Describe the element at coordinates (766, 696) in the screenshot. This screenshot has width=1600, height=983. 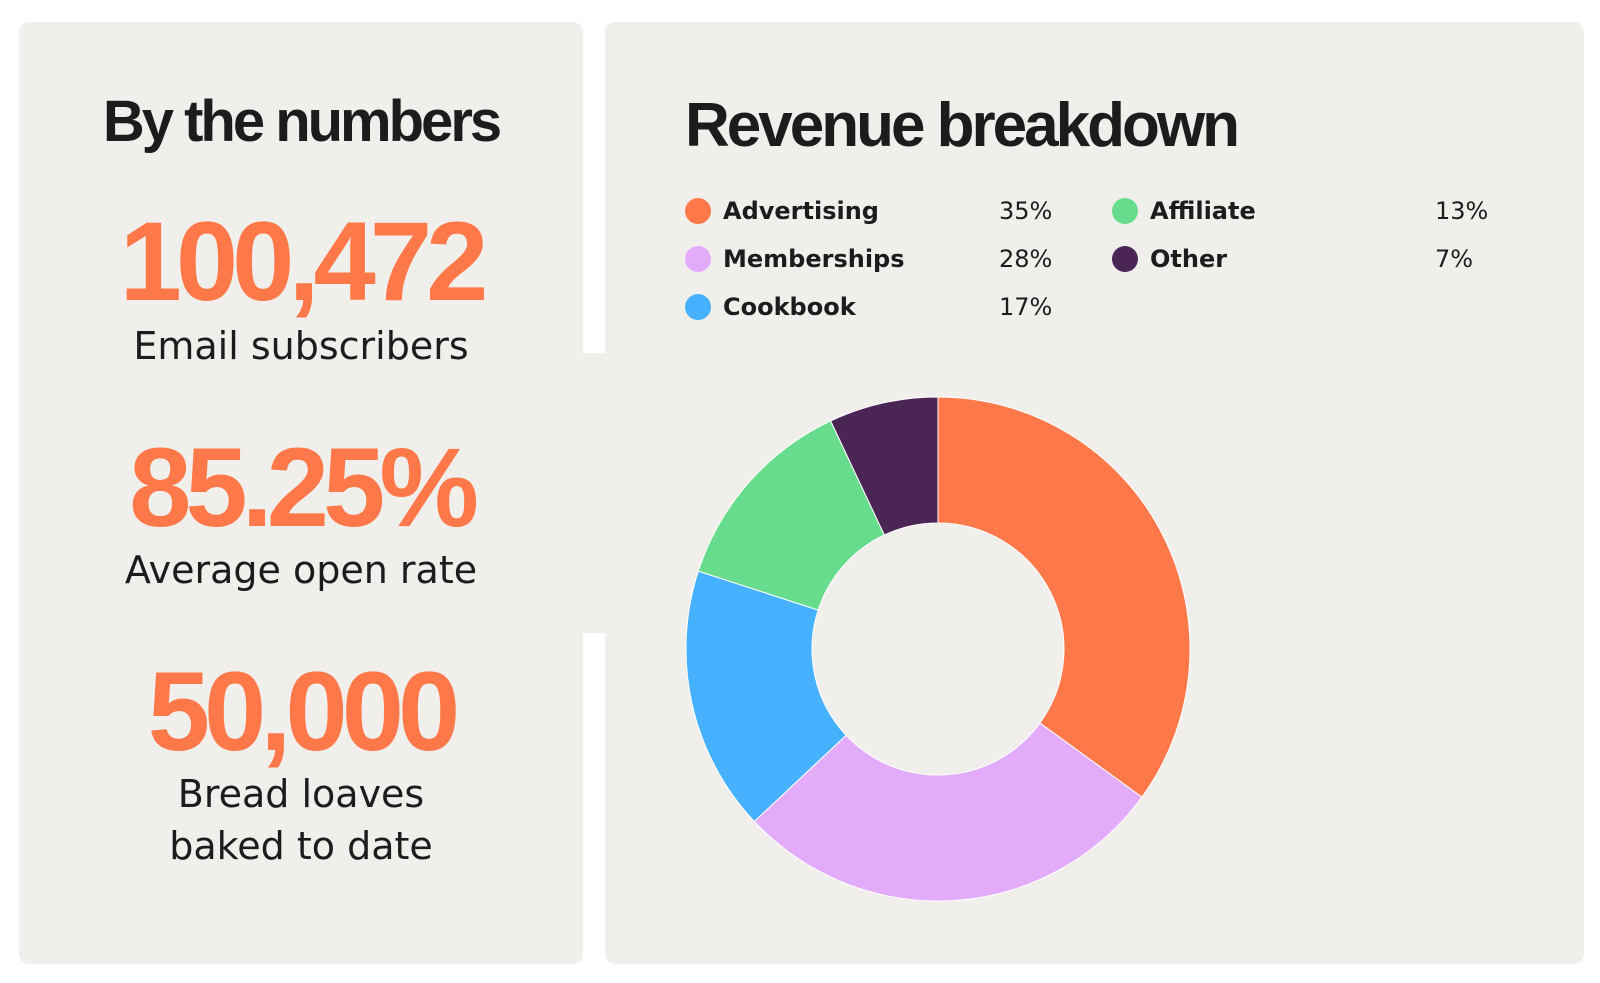
I see `donut-slice-cookbook` at that location.